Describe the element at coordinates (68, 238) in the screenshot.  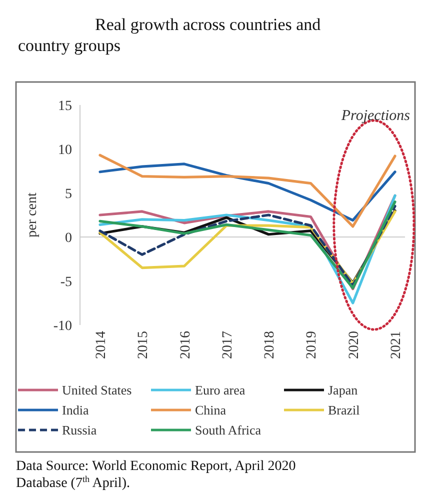
I see `y-tick-label: 0` at that location.